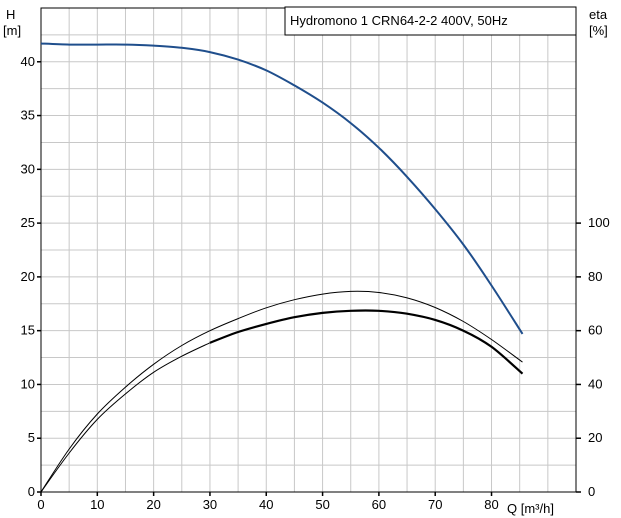  I want to click on x-tick-label: 60, so click(379, 504).